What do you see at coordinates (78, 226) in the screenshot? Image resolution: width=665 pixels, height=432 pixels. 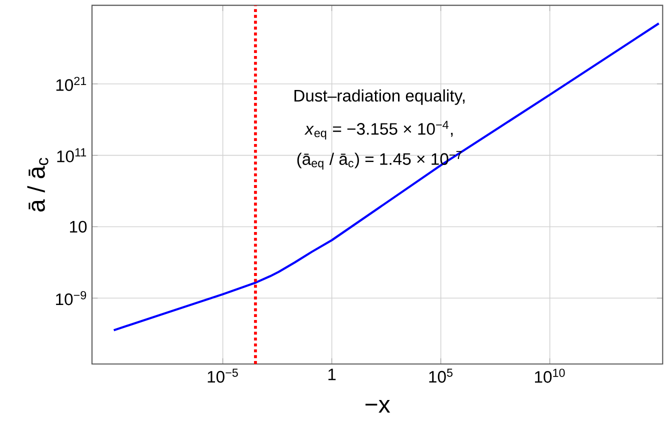 I see `y-tick-label: 10` at bounding box center [78, 226].